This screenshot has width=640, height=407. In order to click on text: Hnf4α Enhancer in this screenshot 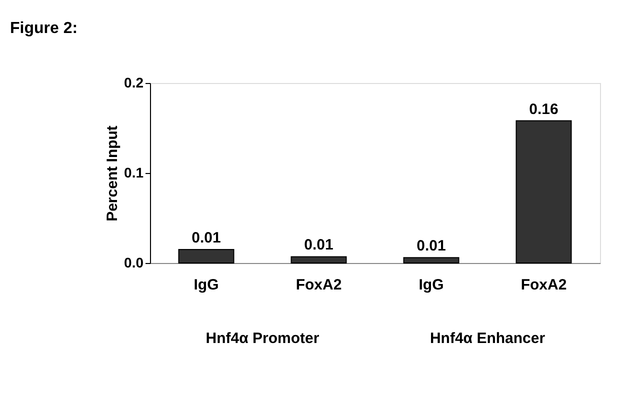, I will do `click(488, 338)`.